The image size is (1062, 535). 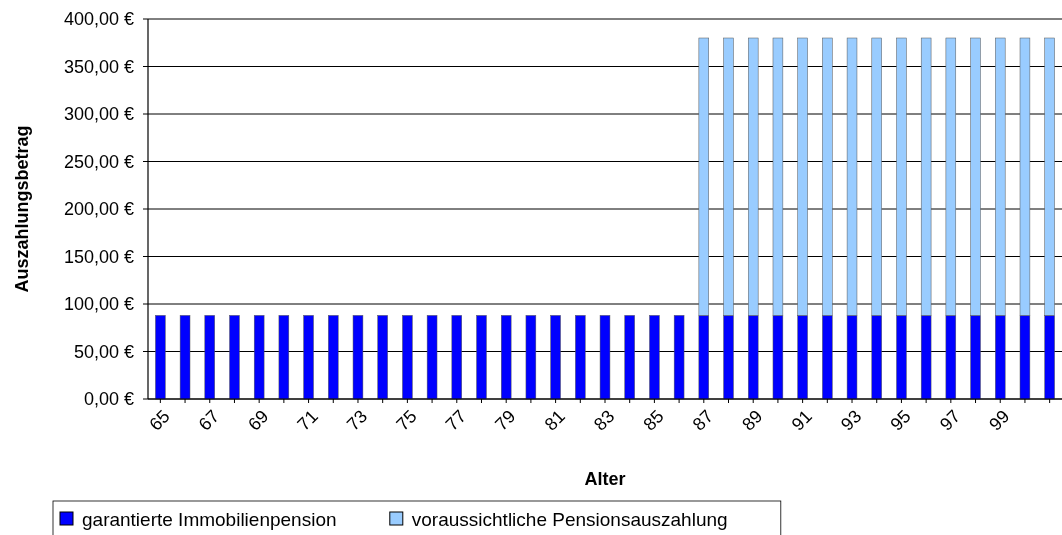 I want to click on x-tick-label: 77, so click(x=456, y=420).